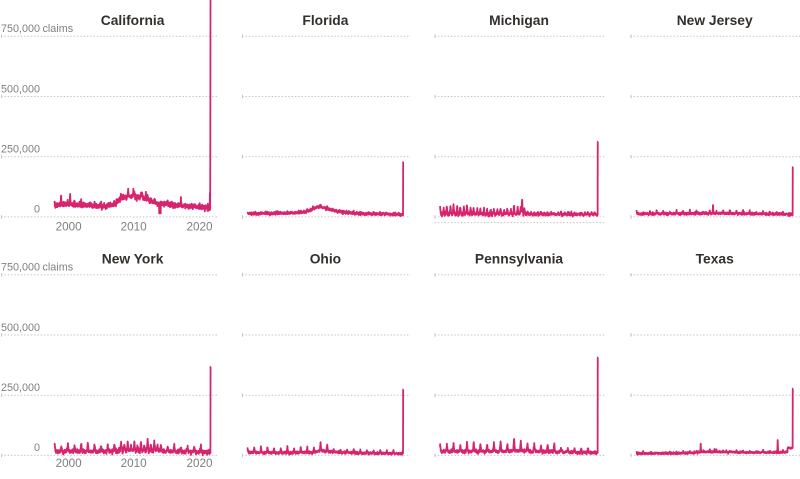 The height and width of the screenshot is (479, 800). I want to click on svg-text: Ohio, so click(325, 258).